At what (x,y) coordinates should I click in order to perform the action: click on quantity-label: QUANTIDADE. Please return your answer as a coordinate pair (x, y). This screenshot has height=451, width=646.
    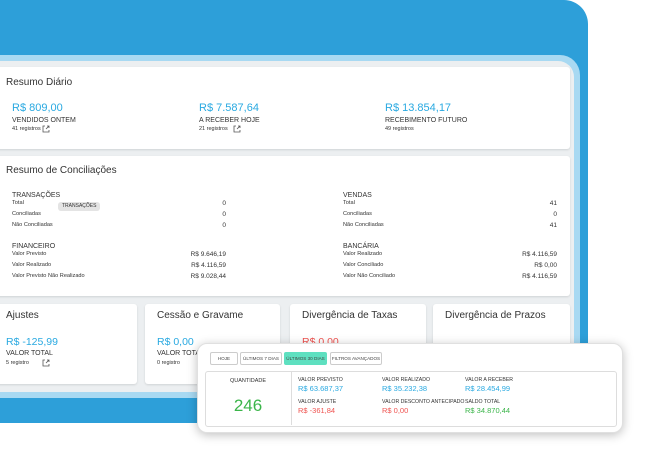
    Looking at the image, I should click on (248, 381).